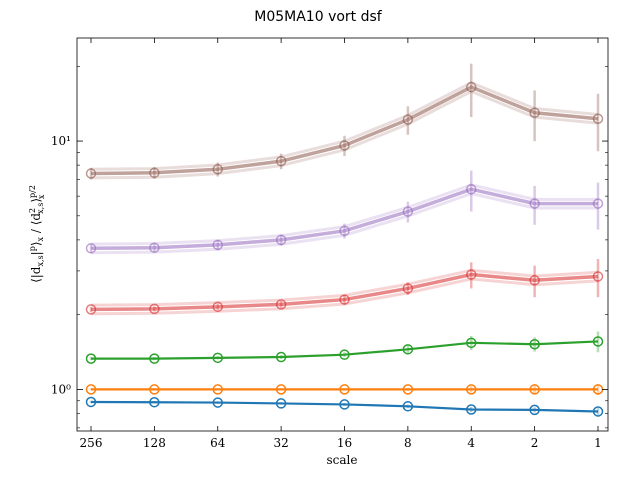 The width and height of the screenshot is (640, 480). Describe the element at coordinates (408, 443) in the screenshot. I see `x-tick-label: 8` at that location.